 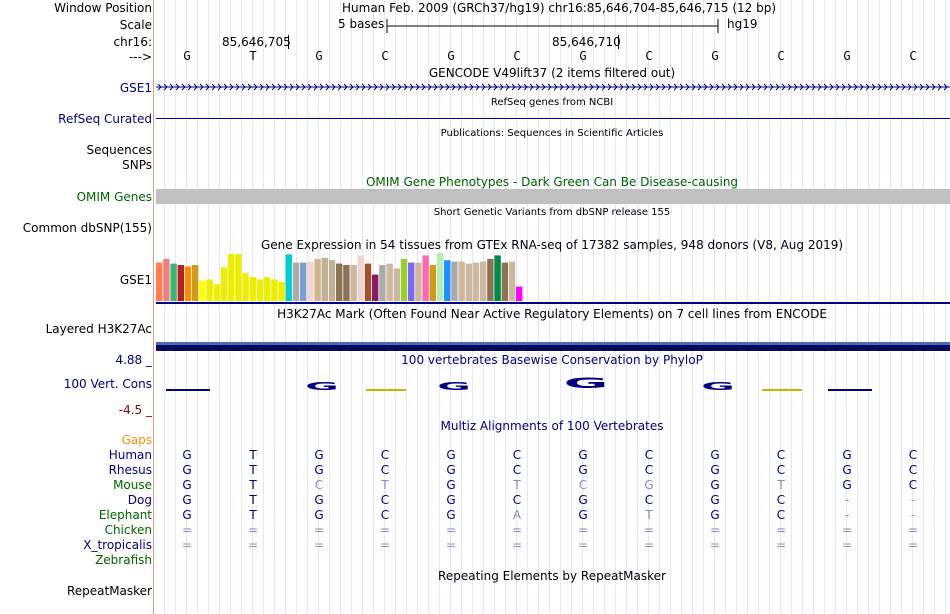 What do you see at coordinates (553, 118) in the screenshot?
I see `refseq-gene-line` at bounding box center [553, 118].